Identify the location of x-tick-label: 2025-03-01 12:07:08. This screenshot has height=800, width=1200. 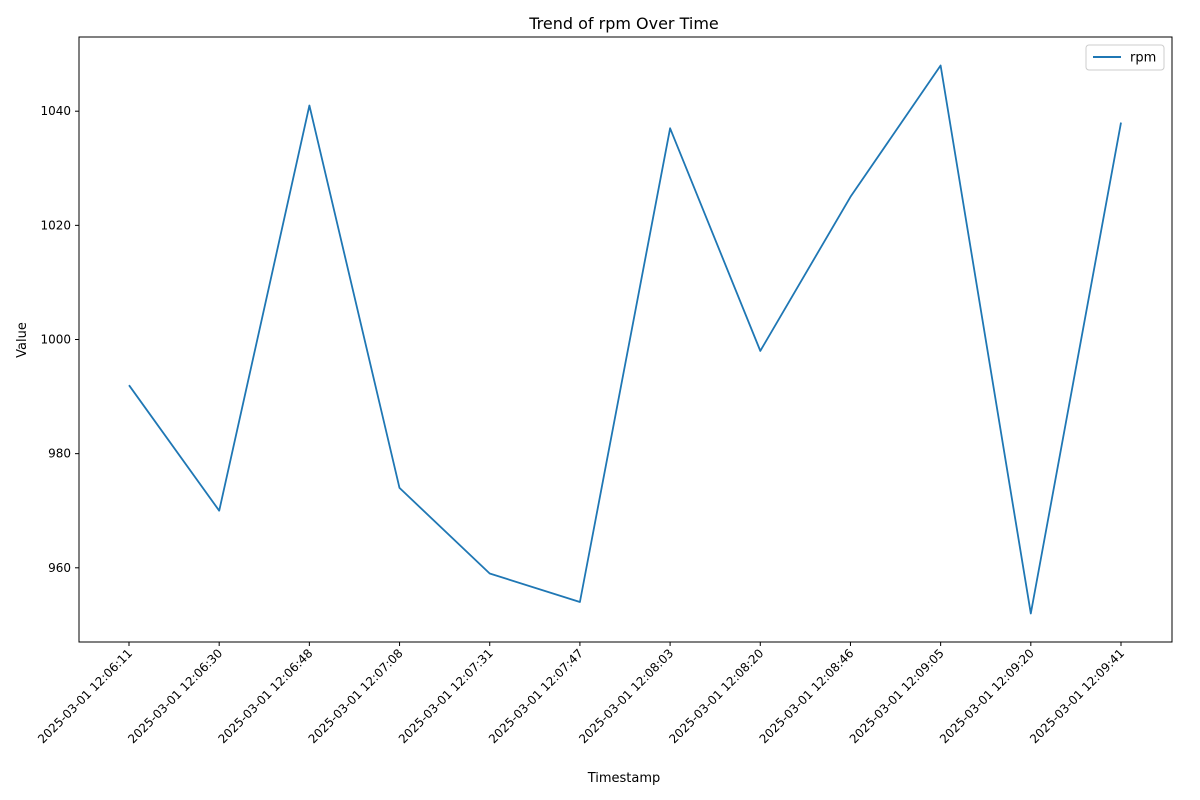
(356, 696).